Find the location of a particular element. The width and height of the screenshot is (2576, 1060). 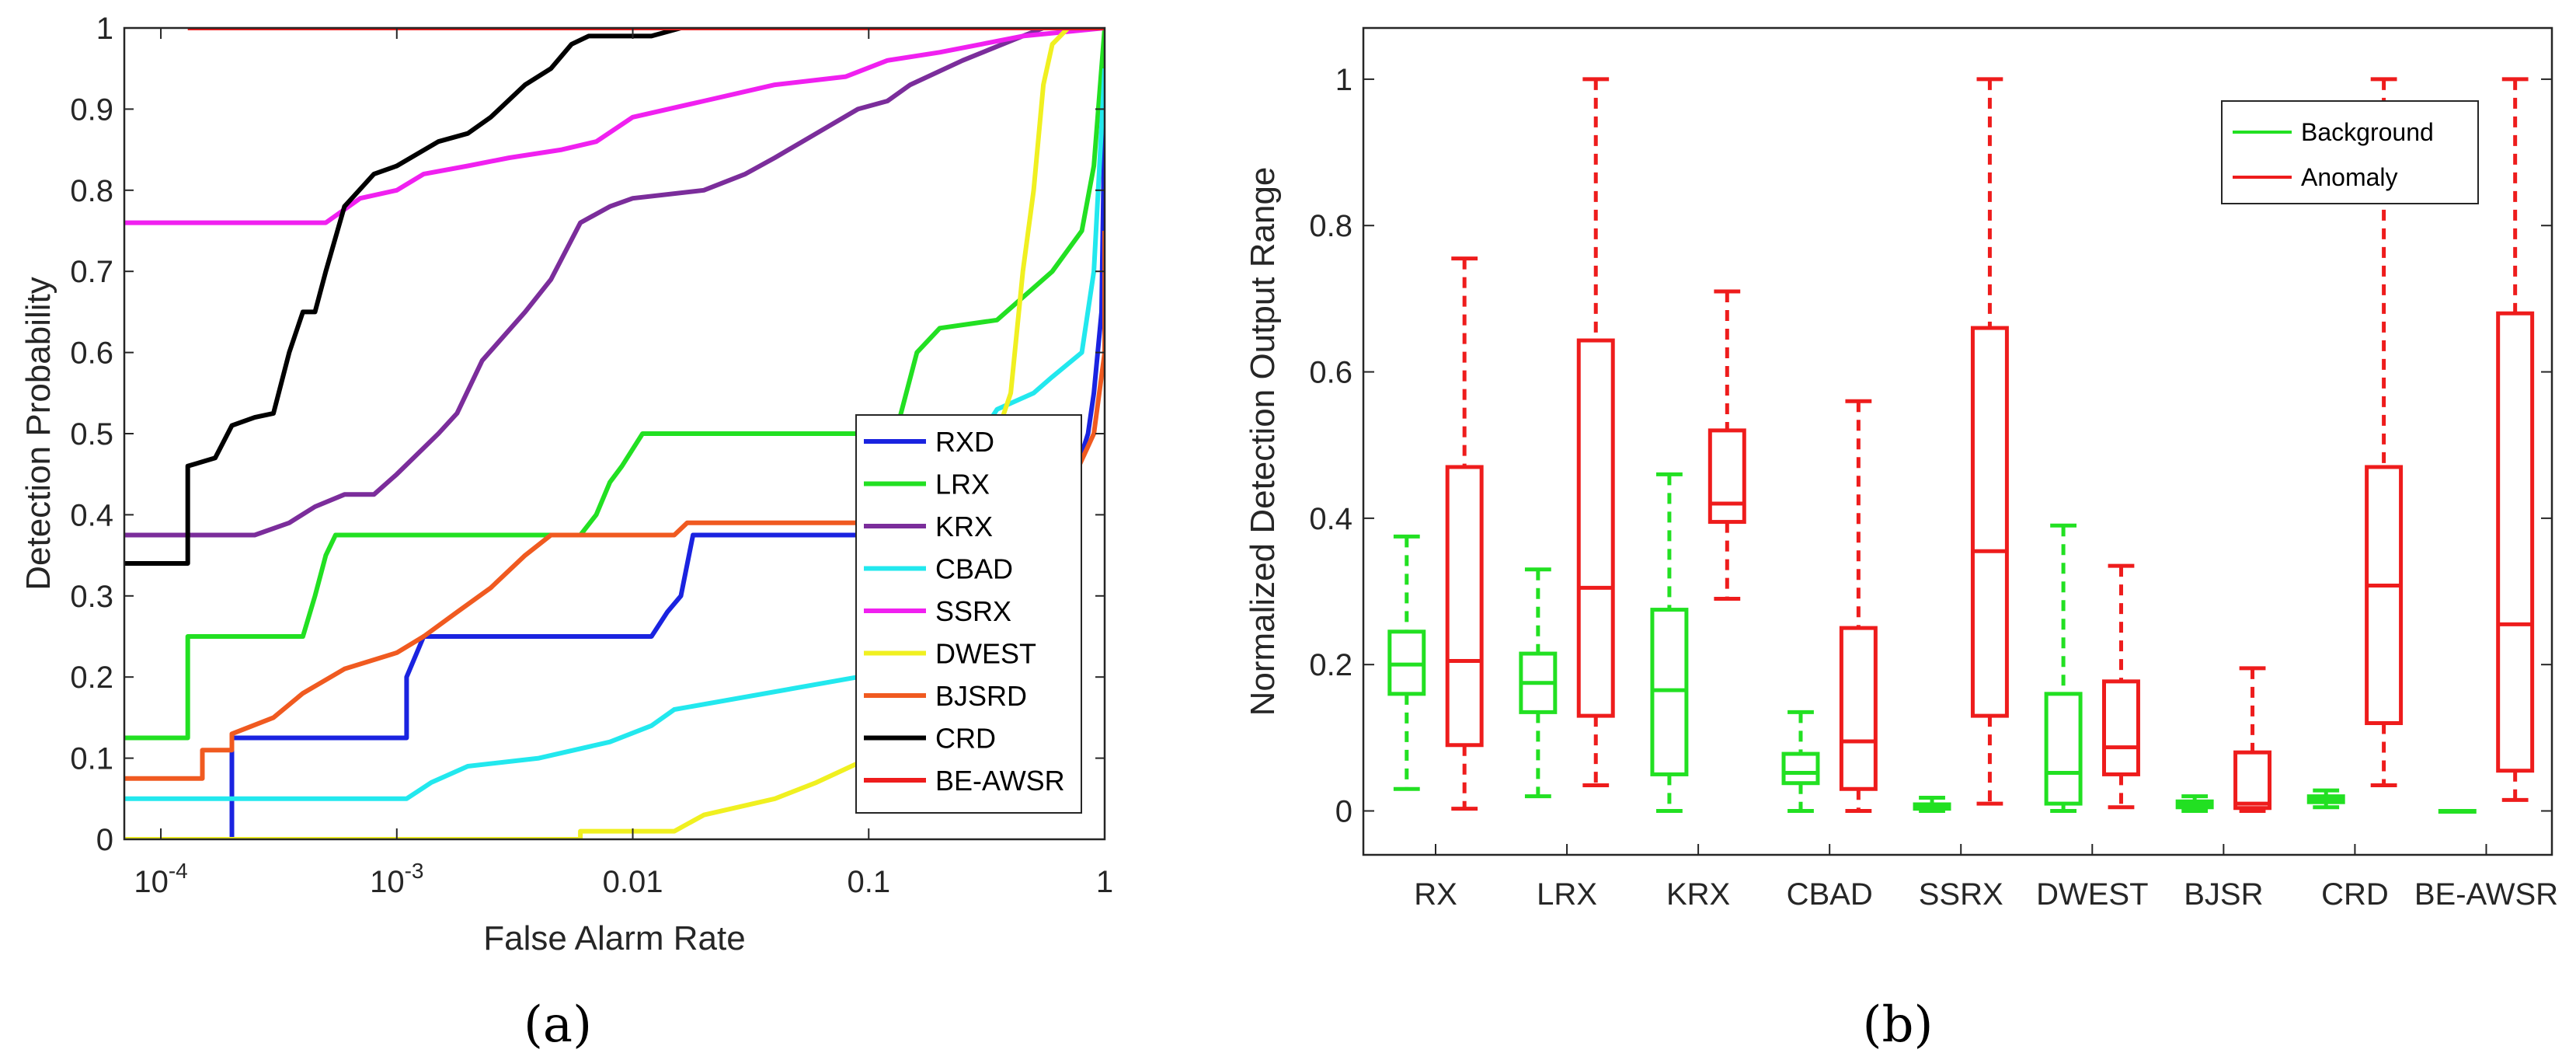

panel-a-y-tick-label: 0.9 is located at coordinates (91, 109).